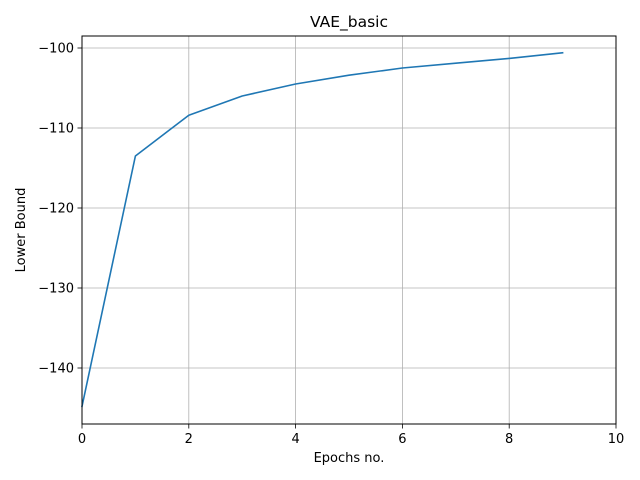  I want to click on y-tick-label: −100, so click(56, 49).